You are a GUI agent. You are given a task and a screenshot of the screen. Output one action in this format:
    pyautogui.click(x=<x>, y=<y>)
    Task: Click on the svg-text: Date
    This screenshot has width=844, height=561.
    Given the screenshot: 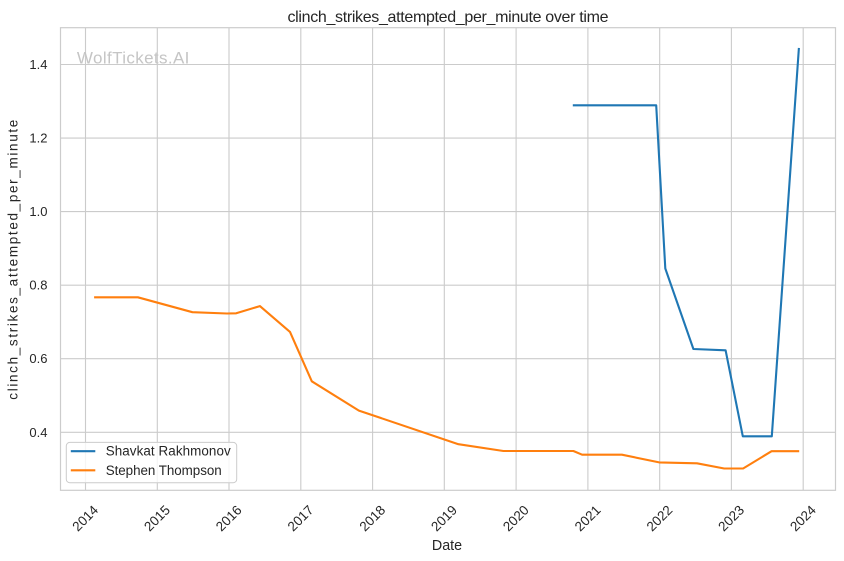 What is the action you would take?
    pyautogui.click(x=447, y=546)
    